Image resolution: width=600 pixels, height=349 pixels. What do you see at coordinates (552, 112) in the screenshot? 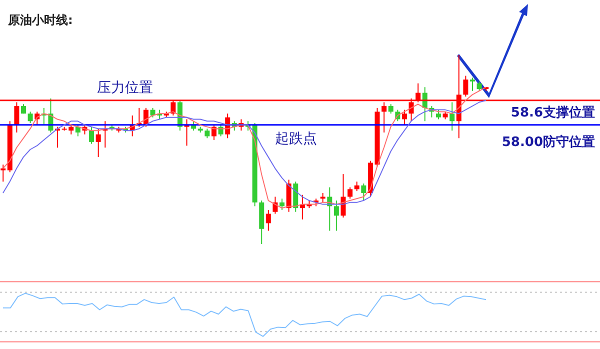
I see `ref-line-label: 58.6支撑位置` at bounding box center [552, 112].